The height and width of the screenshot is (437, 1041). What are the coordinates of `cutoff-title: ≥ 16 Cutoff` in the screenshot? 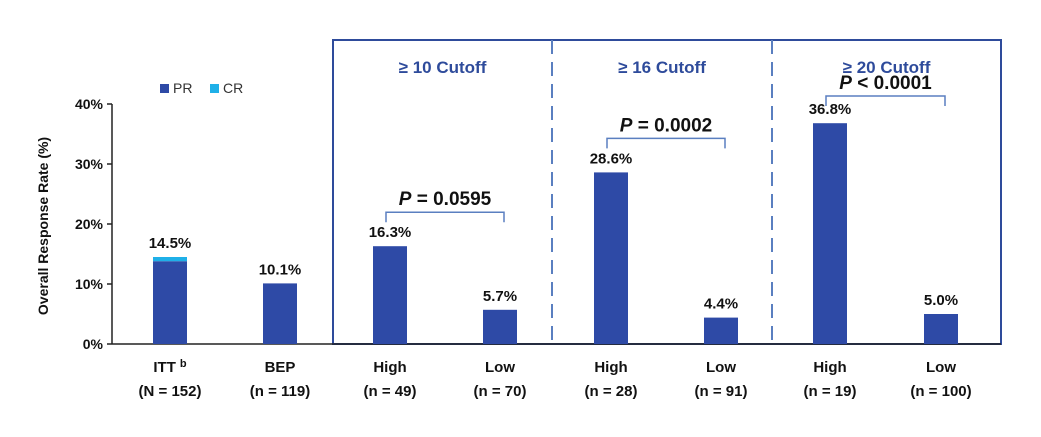 It's located at (662, 67).